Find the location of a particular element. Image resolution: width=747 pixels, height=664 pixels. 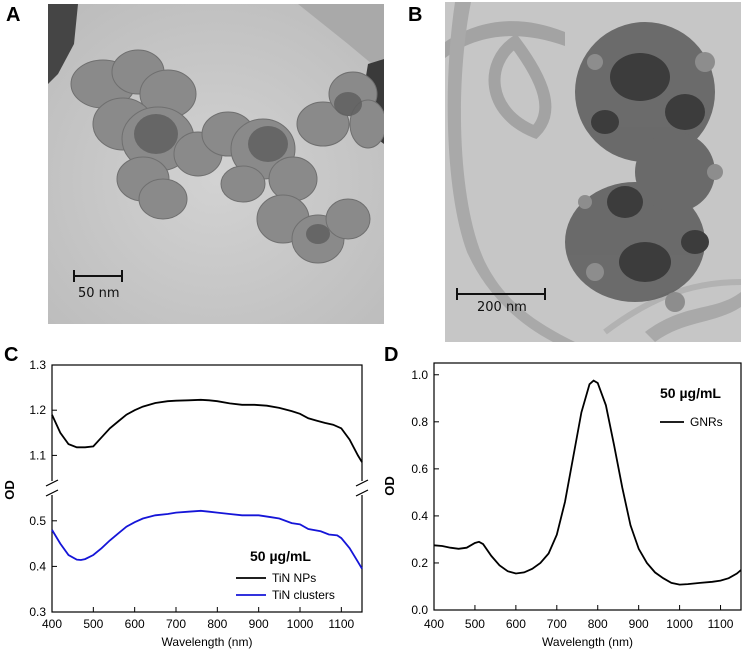

chart-d-legend-label-1: GNRs is located at coordinates (706, 422).